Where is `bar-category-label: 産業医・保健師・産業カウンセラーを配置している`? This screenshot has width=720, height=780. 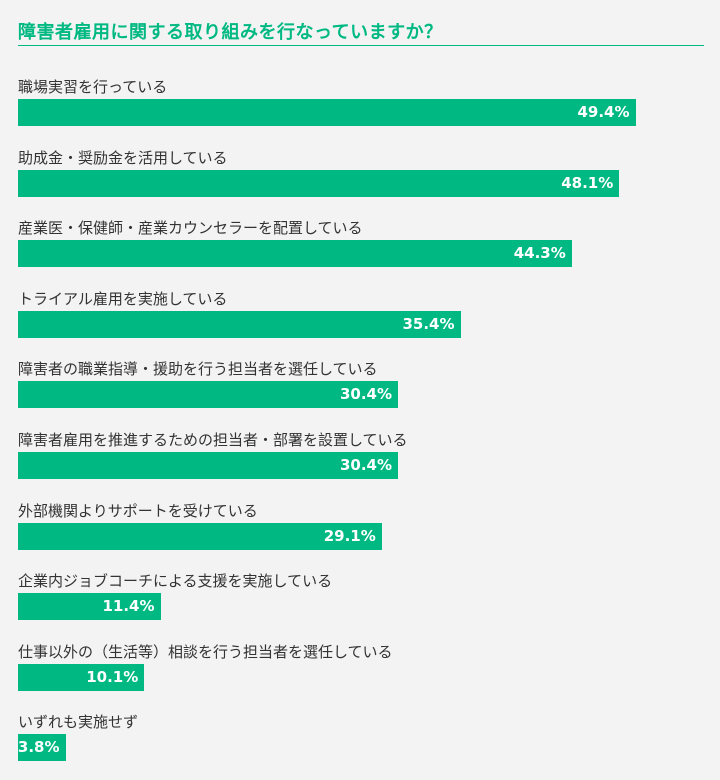
bar-category-label: 産業医・保健師・産業カウンセラーを配置している is located at coordinates (190, 228).